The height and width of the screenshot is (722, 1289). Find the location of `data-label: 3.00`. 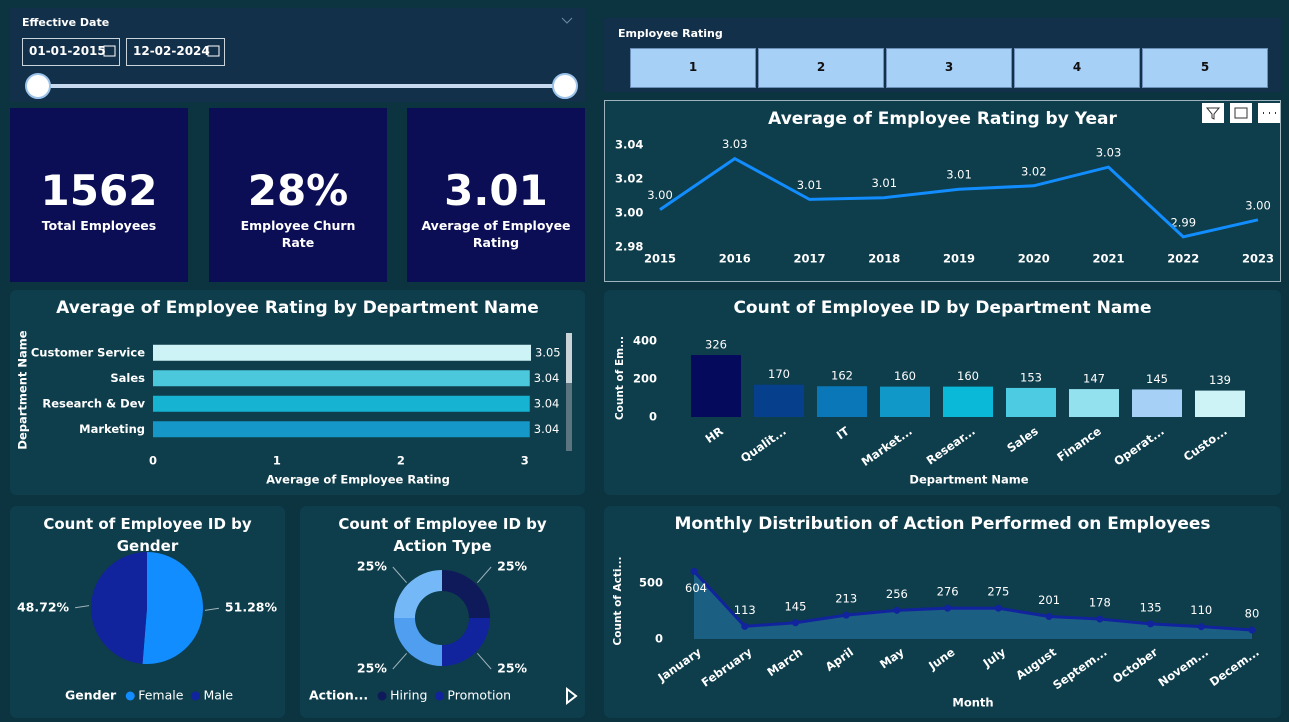

data-label: 3.00 is located at coordinates (660, 195).